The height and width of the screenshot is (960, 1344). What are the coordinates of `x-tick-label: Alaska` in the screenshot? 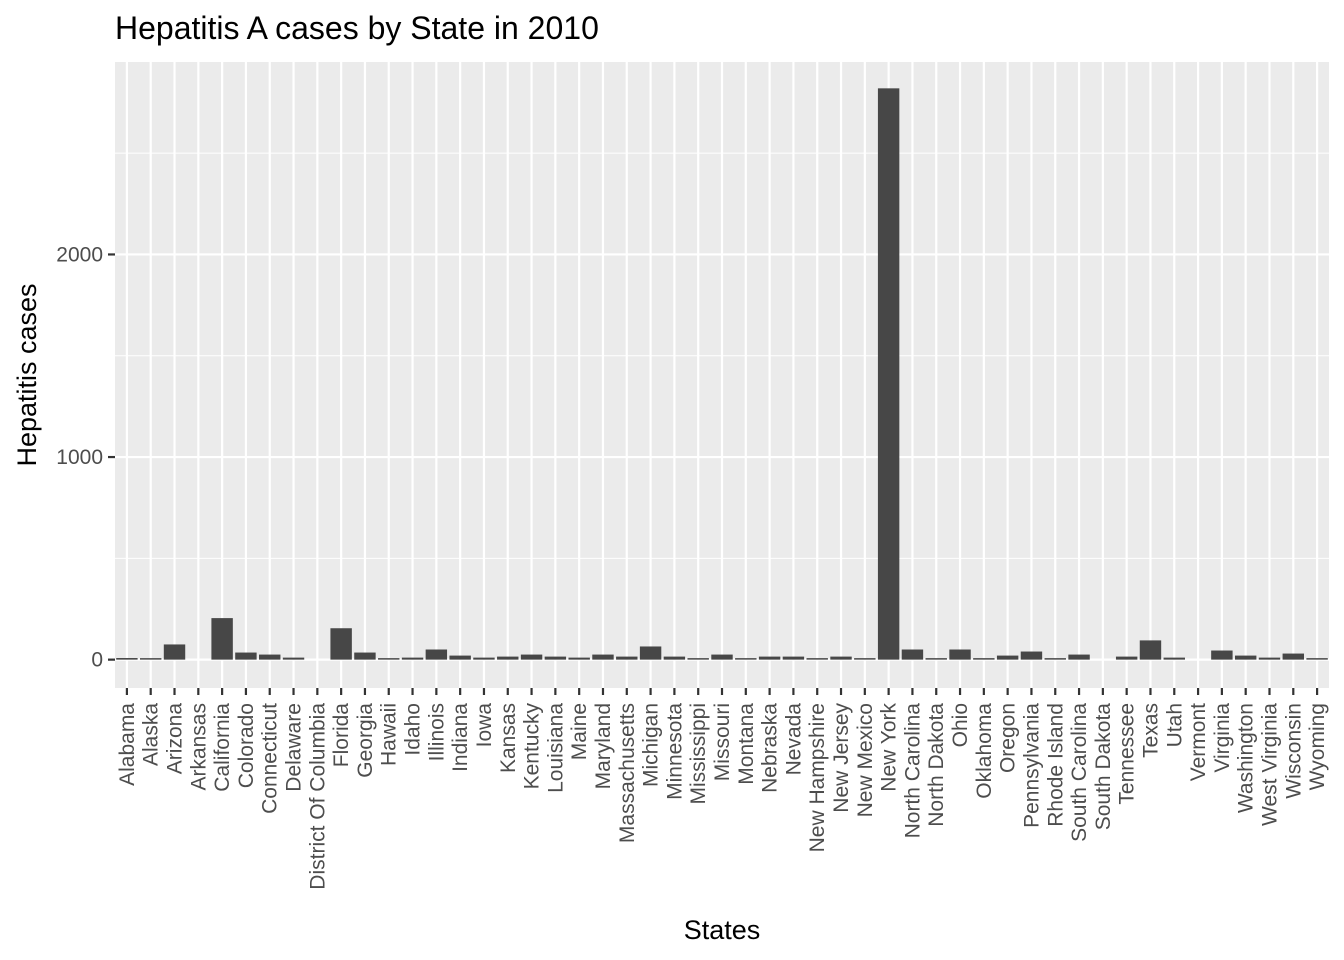 It's located at (151, 734).